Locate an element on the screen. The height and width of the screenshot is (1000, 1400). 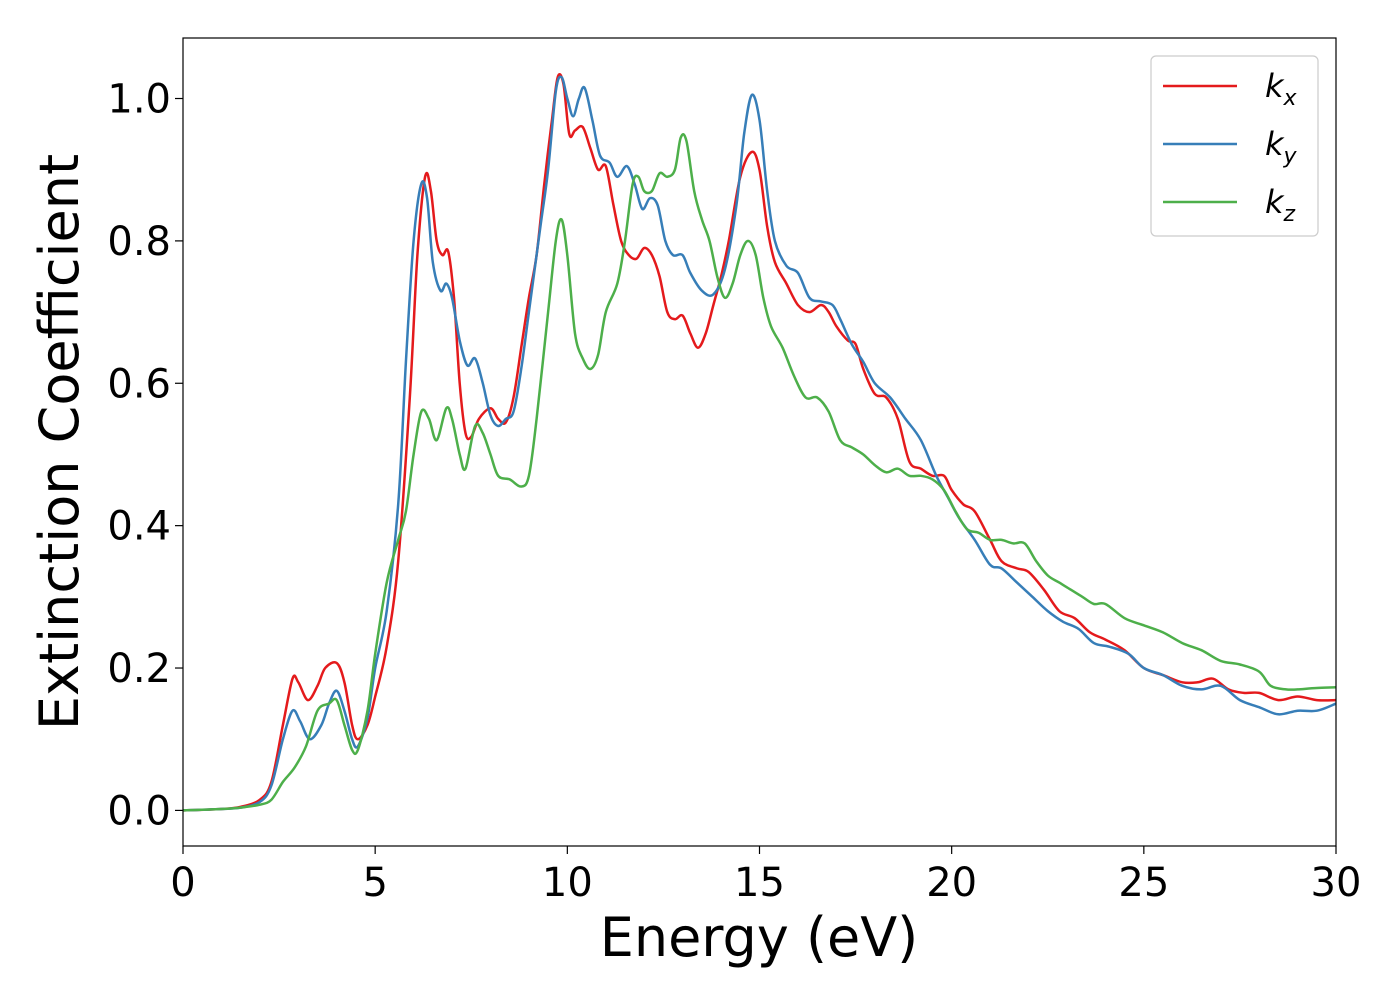
y-axis: 0.0 0.2 0.4 0.6 0.8 1.0 is located at coordinates (145, 455).